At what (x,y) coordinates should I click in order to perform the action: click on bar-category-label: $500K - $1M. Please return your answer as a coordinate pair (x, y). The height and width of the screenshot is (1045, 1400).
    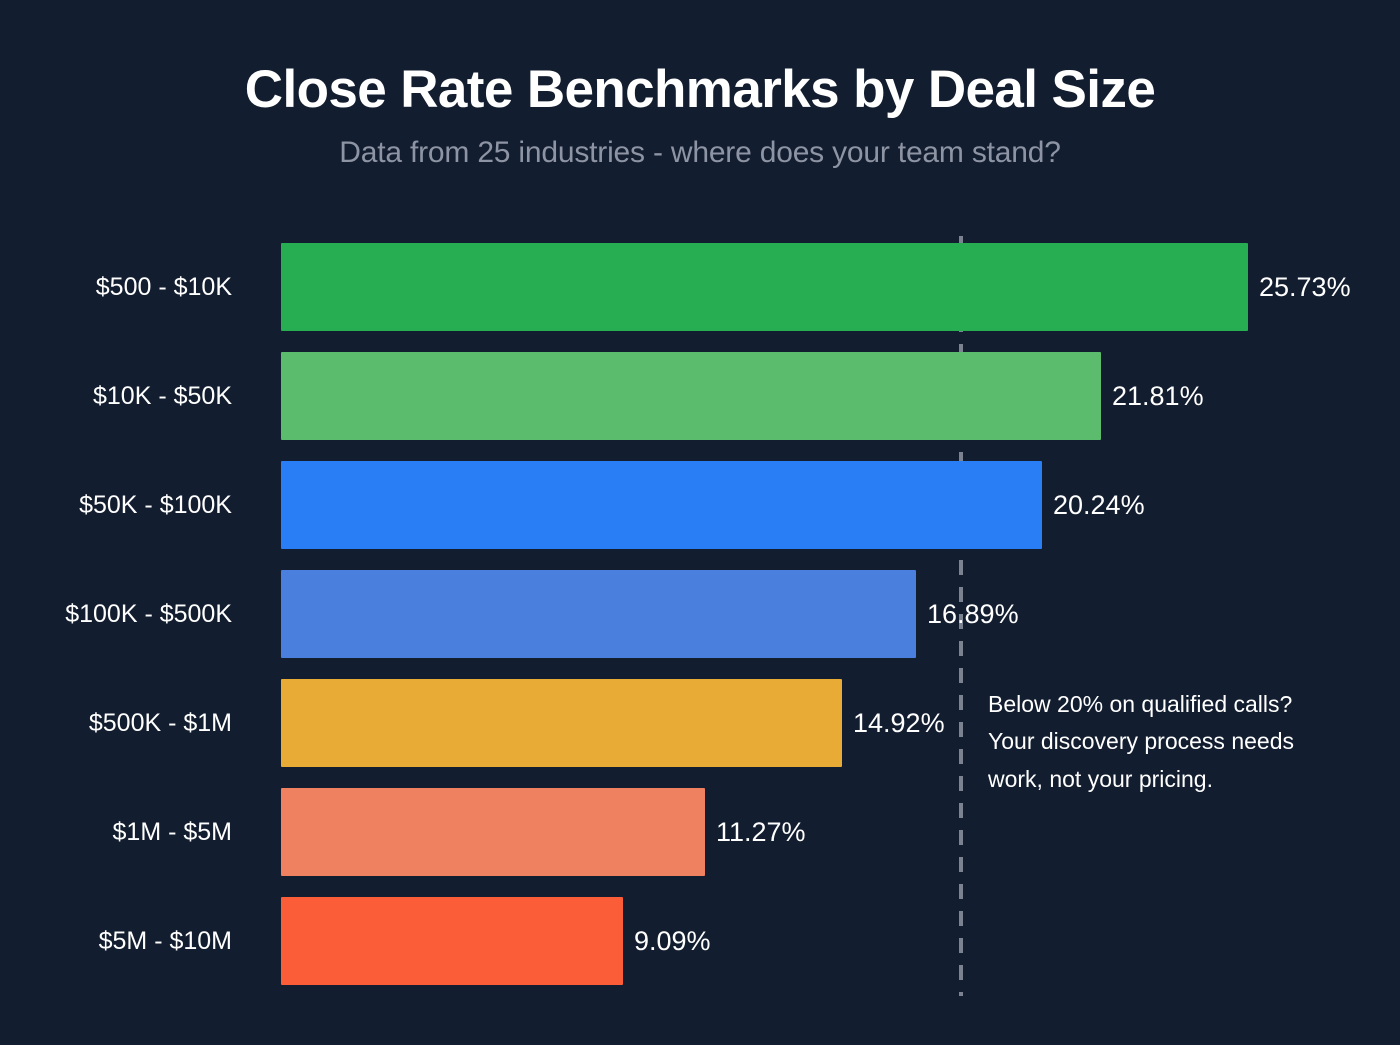
    Looking at the image, I should click on (160, 722).